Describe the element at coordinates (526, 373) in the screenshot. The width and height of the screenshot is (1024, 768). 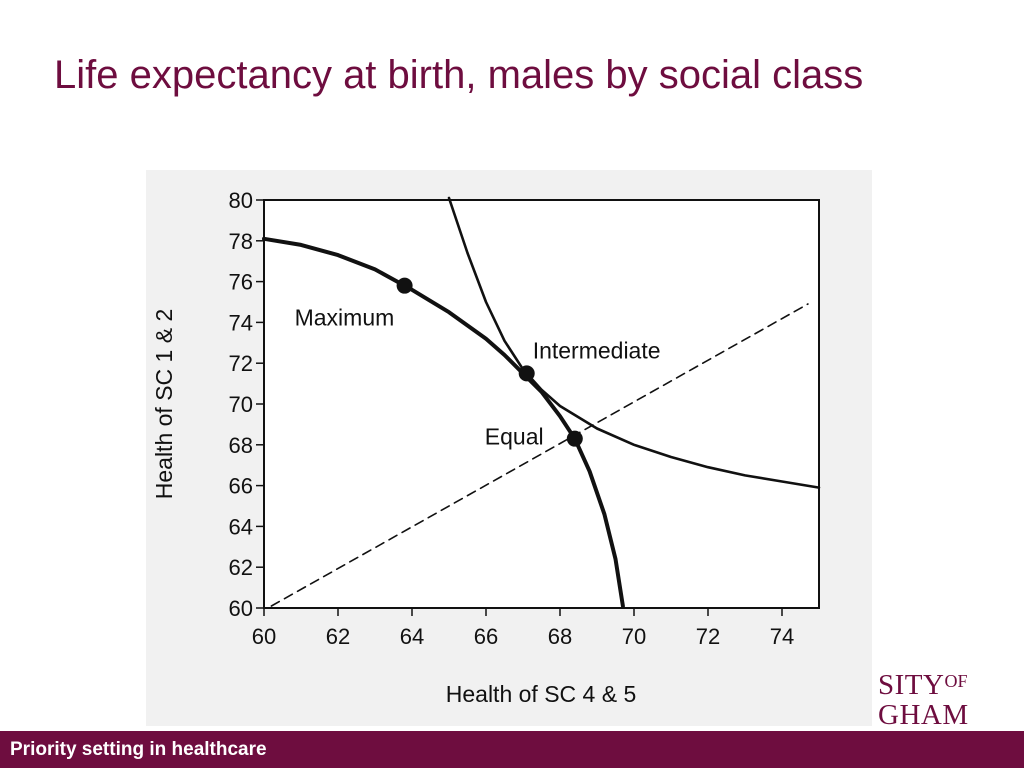
I see `point-intermediate` at that location.